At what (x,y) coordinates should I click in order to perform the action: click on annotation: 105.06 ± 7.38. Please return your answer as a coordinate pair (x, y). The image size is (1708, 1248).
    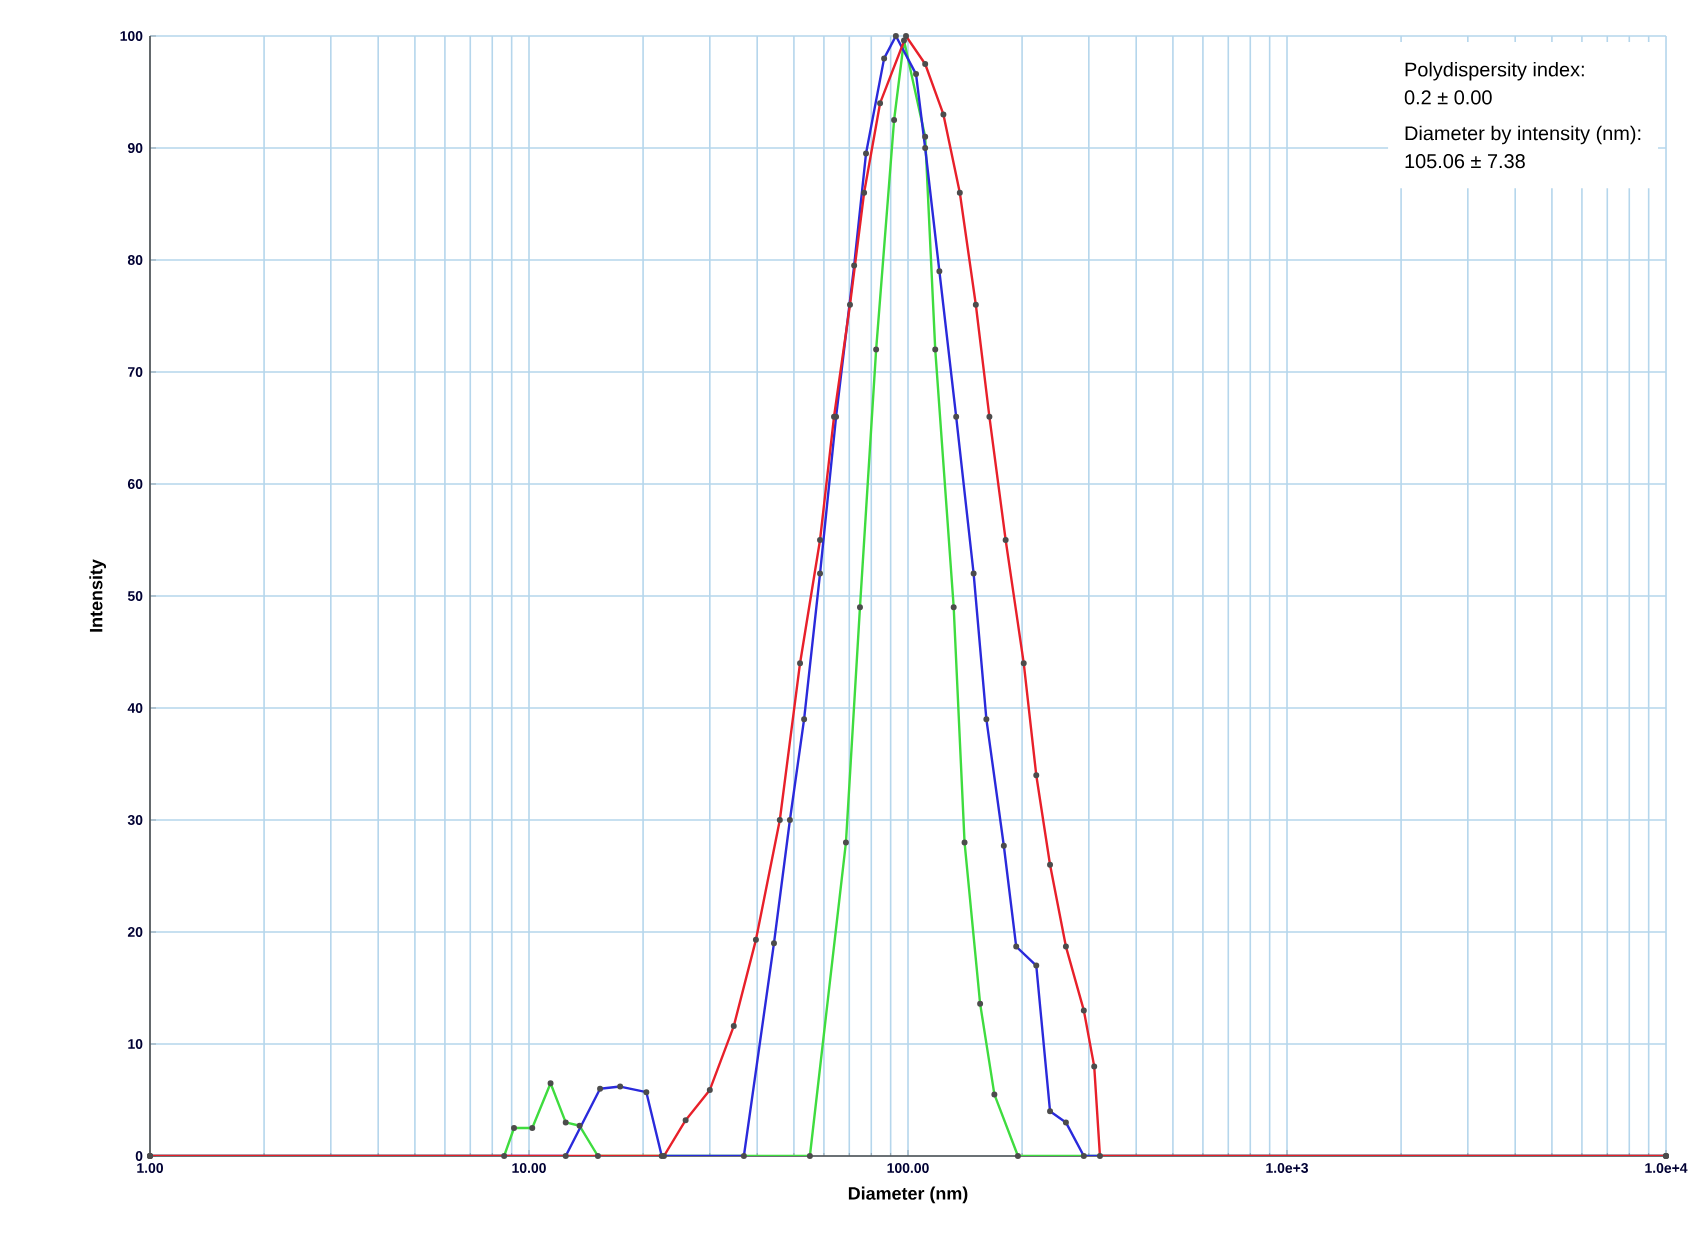
    Looking at the image, I should click on (1465, 161).